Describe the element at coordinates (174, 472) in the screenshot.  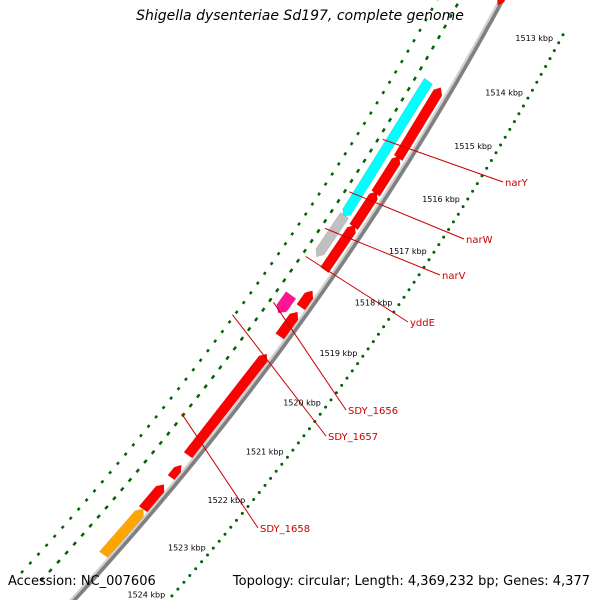
I see `gene-red-tiny` at that location.